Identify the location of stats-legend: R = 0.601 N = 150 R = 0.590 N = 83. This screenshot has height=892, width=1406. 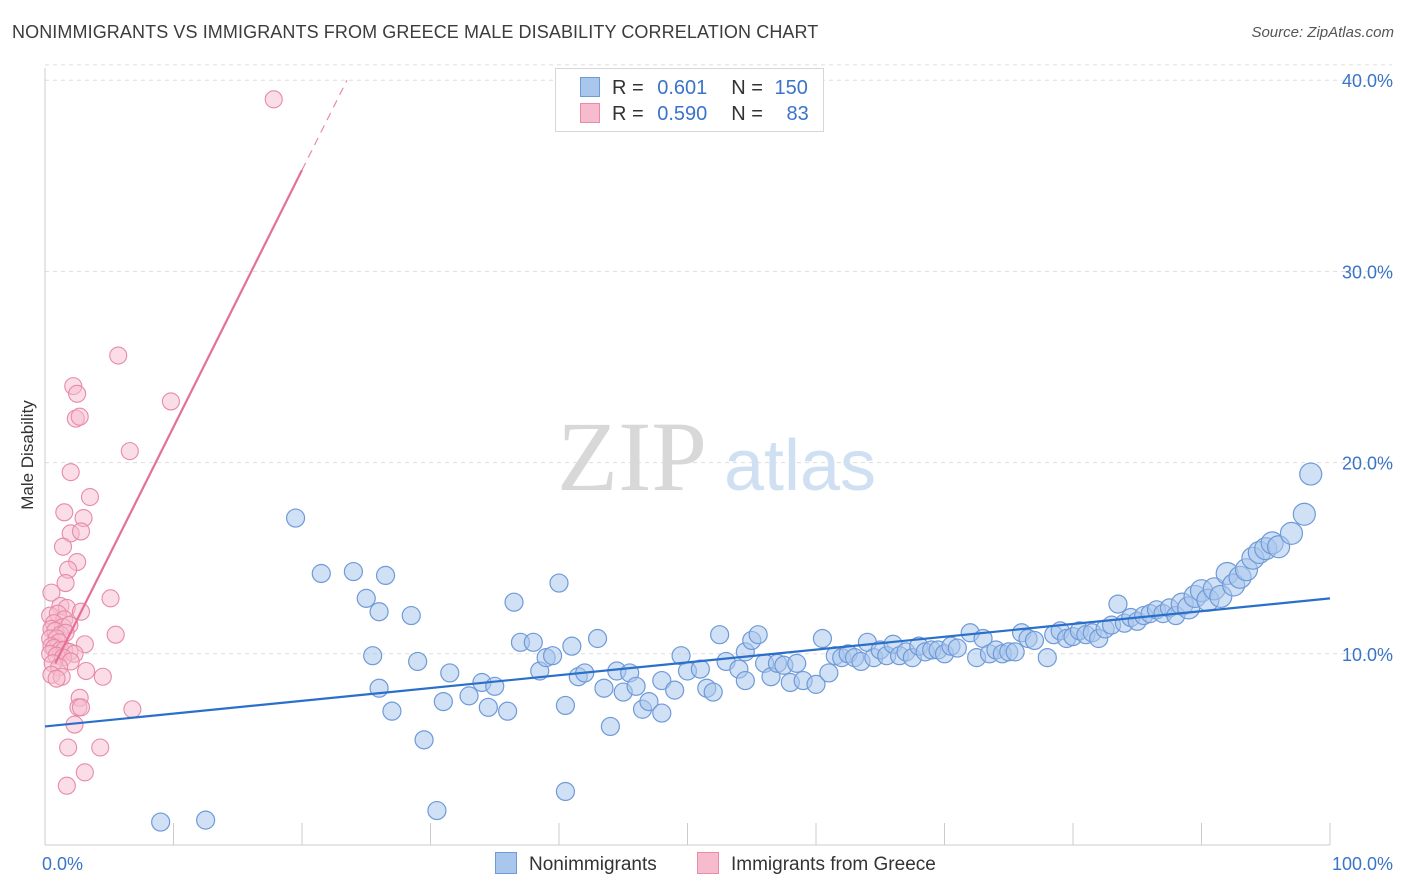
(689, 100).